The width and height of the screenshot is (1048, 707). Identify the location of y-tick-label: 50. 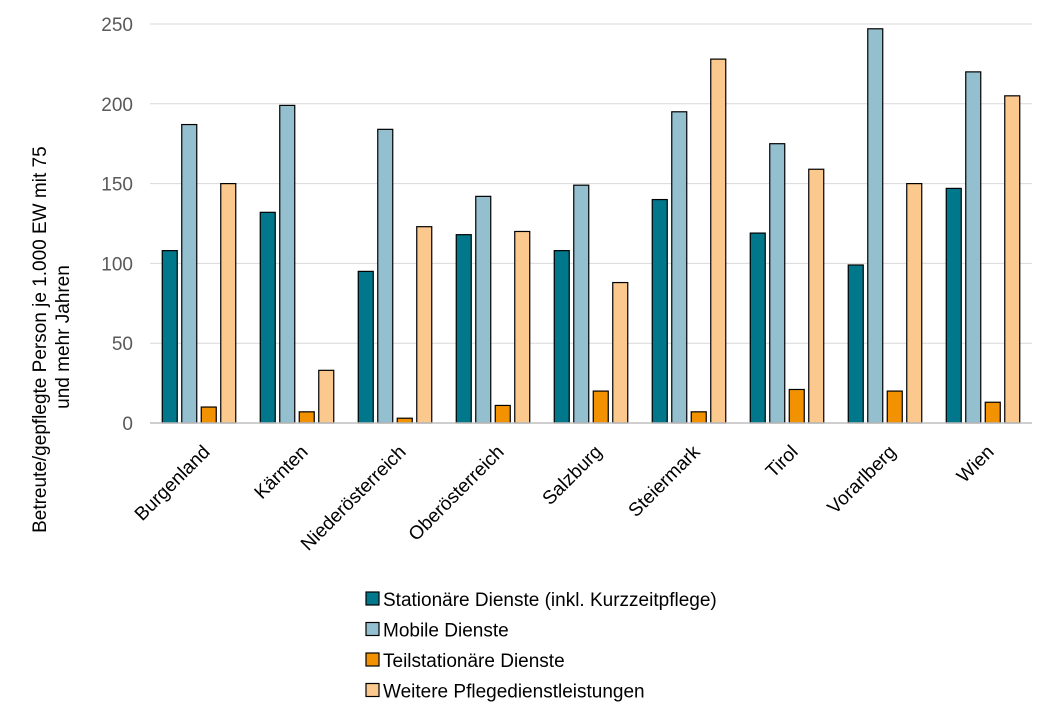
(122, 344).